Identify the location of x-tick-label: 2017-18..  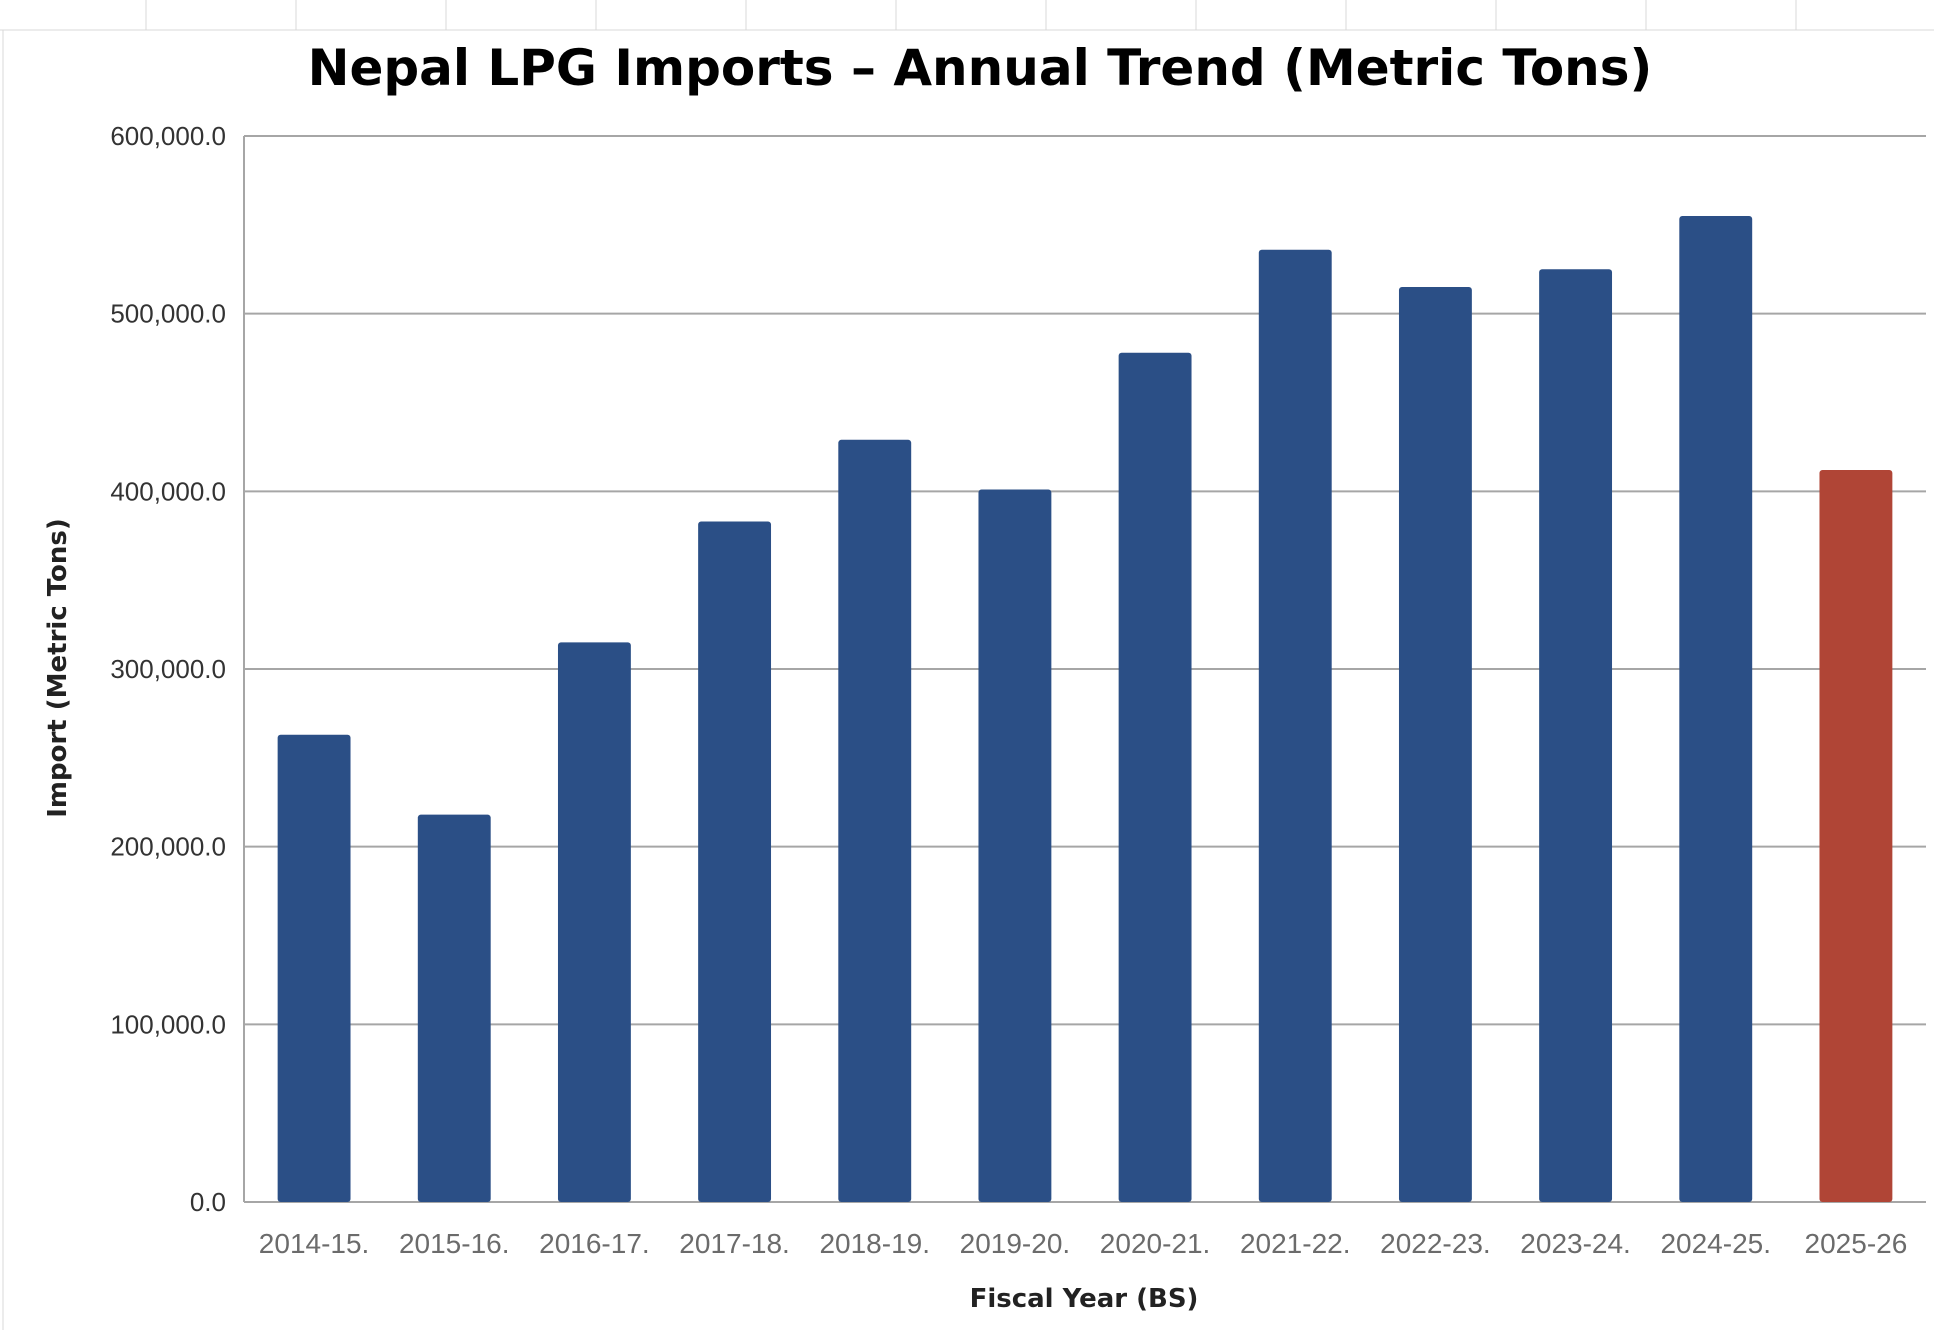
(734, 1243).